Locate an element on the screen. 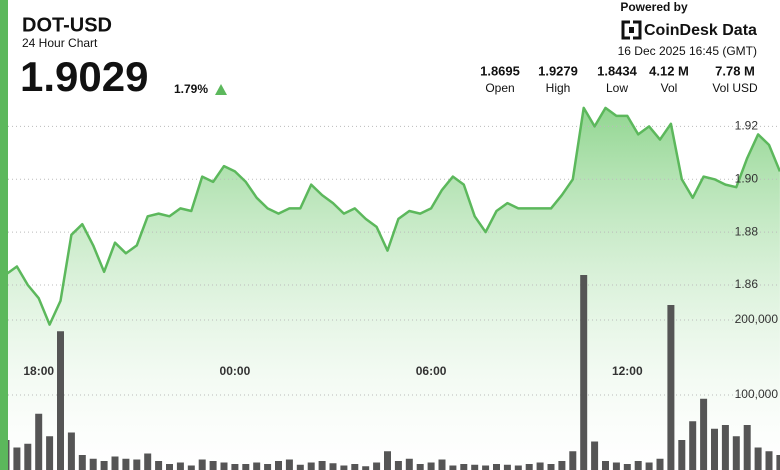  chart-title: DOT-USD is located at coordinates (67, 25).